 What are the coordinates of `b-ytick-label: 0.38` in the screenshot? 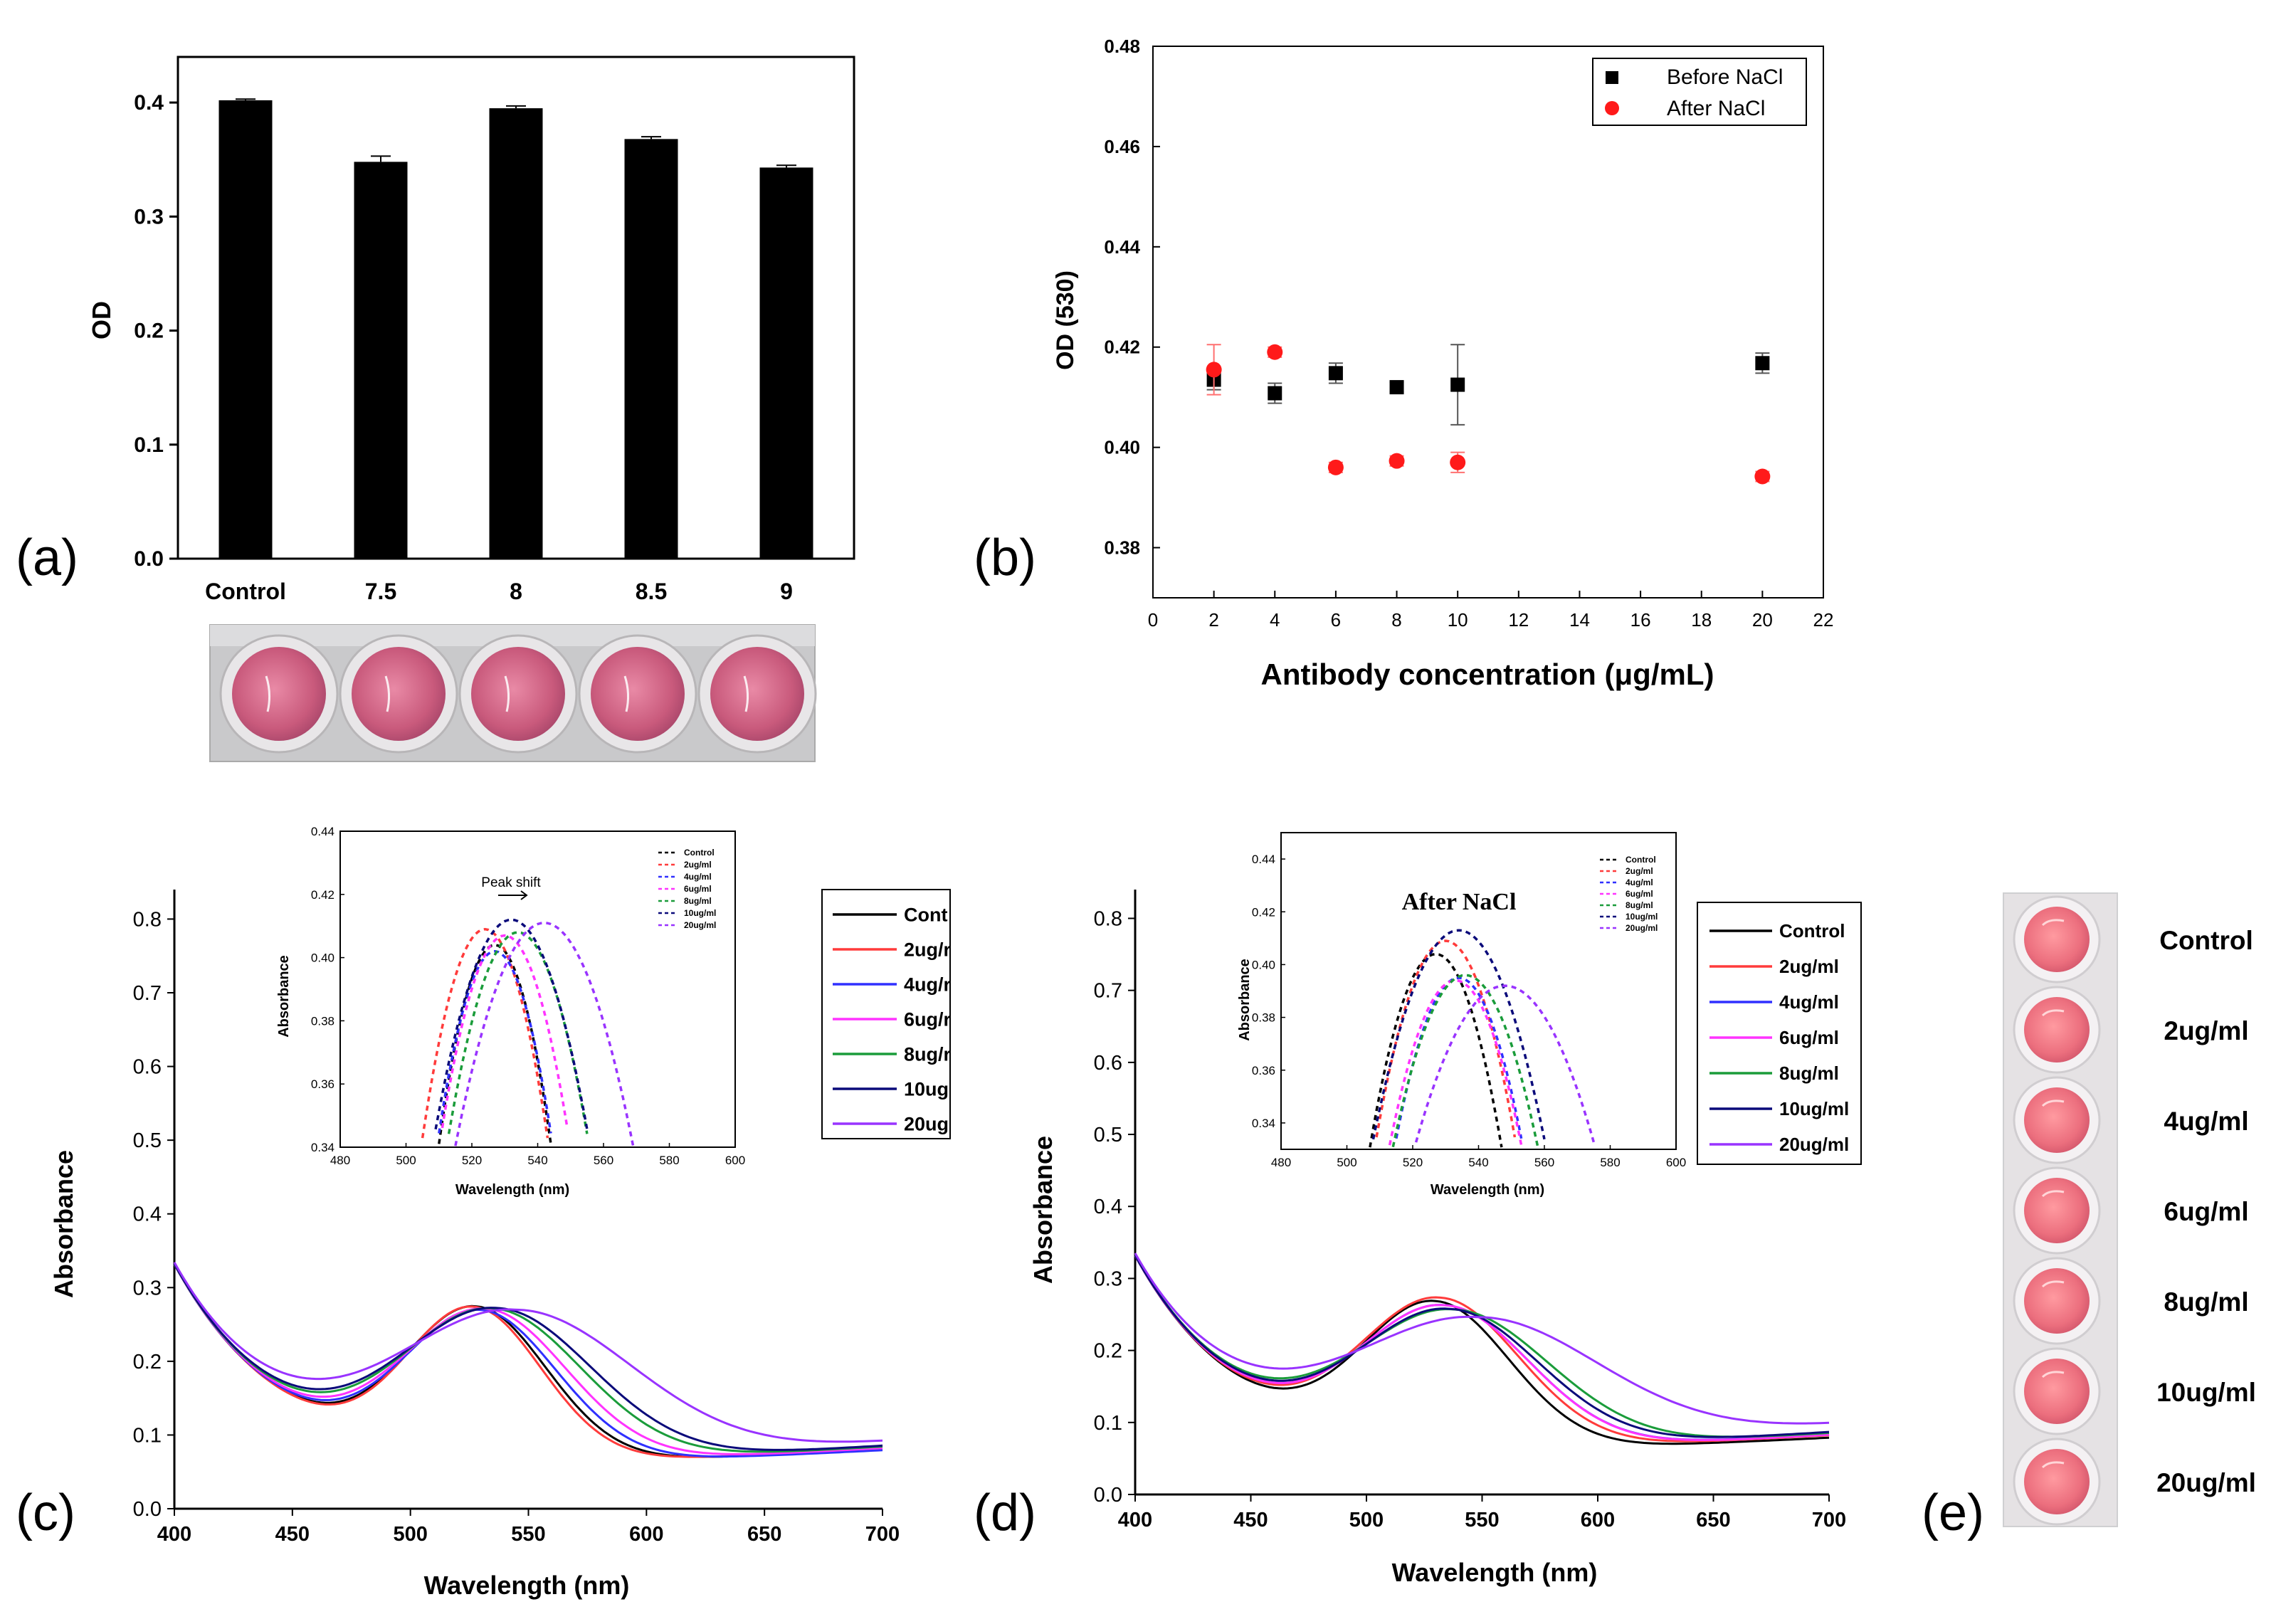 It's located at (1122, 548).